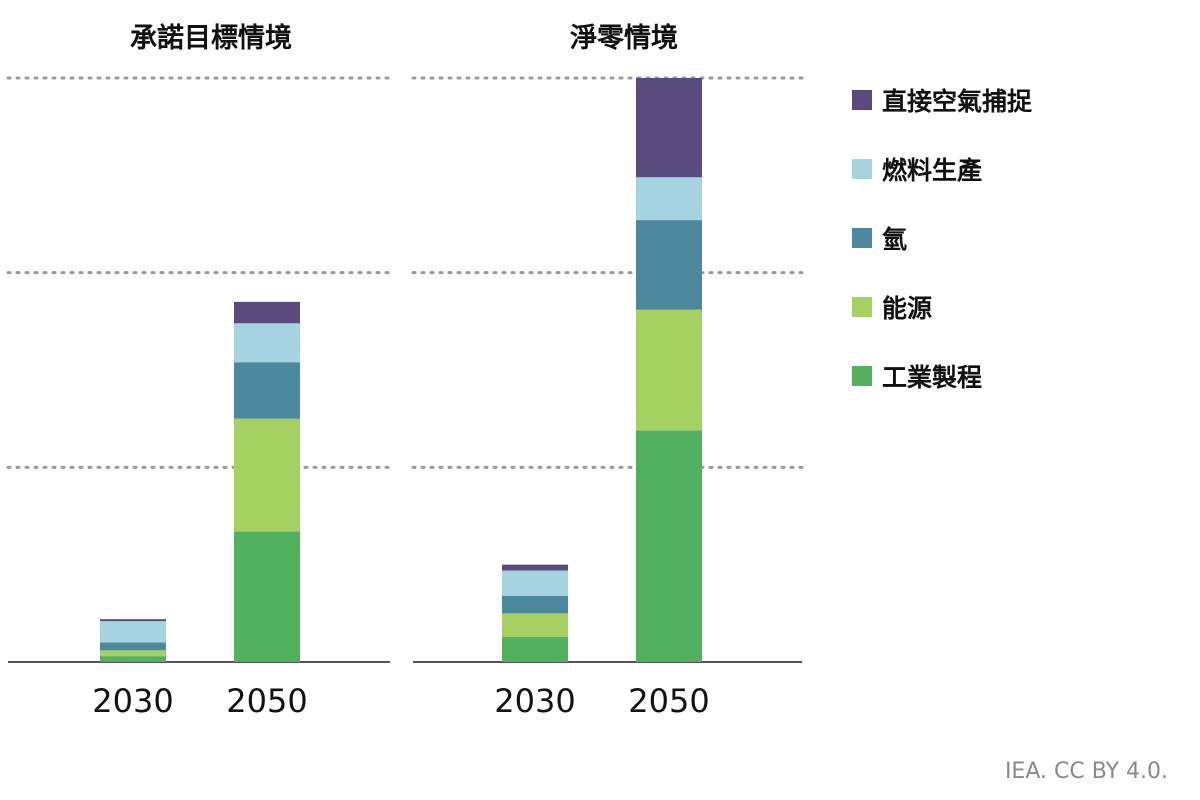  What do you see at coordinates (957, 101) in the screenshot?
I see `legend-label: 直接空氣捕捉` at bounding box center [957, 101].